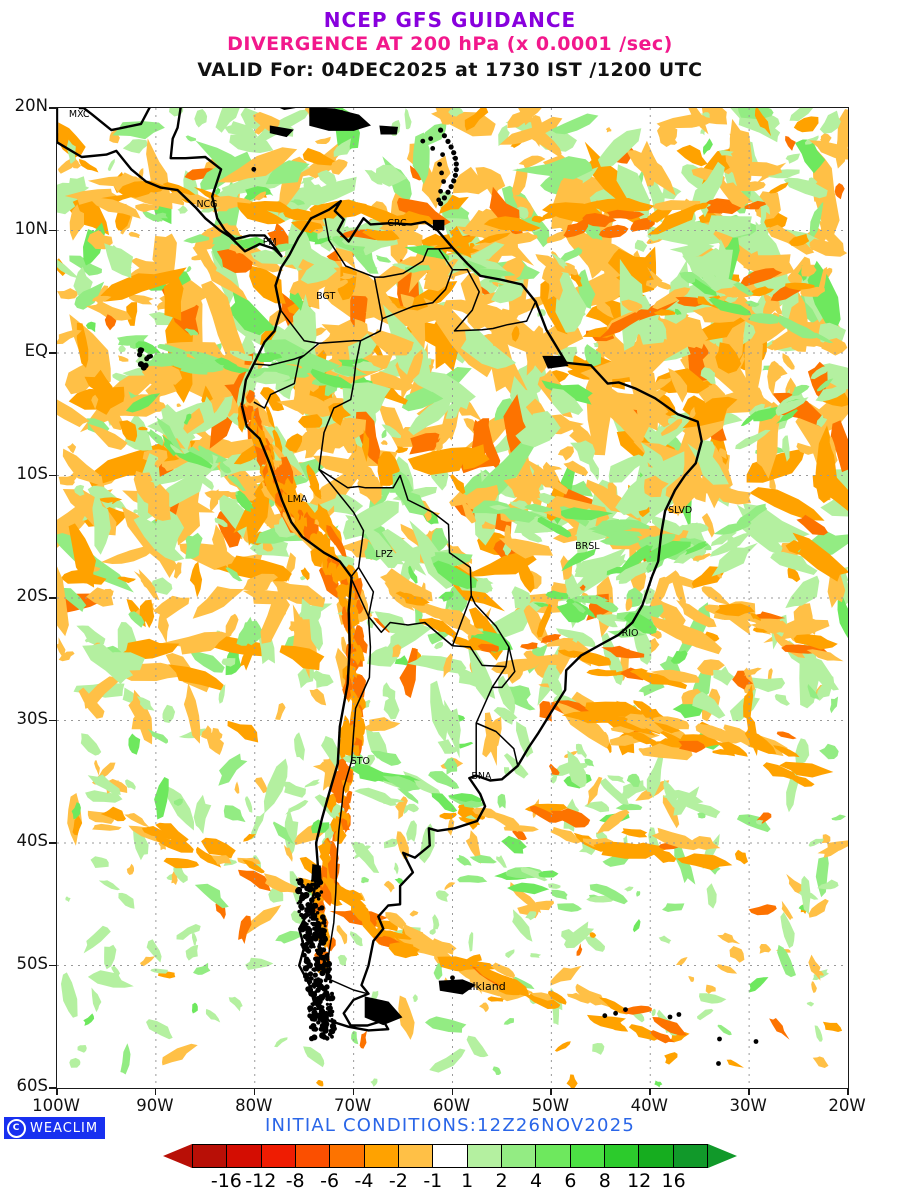  Describe the element at coordinates (16, 1128) in the screenshot. I see `copyright-icon: C` at that location.